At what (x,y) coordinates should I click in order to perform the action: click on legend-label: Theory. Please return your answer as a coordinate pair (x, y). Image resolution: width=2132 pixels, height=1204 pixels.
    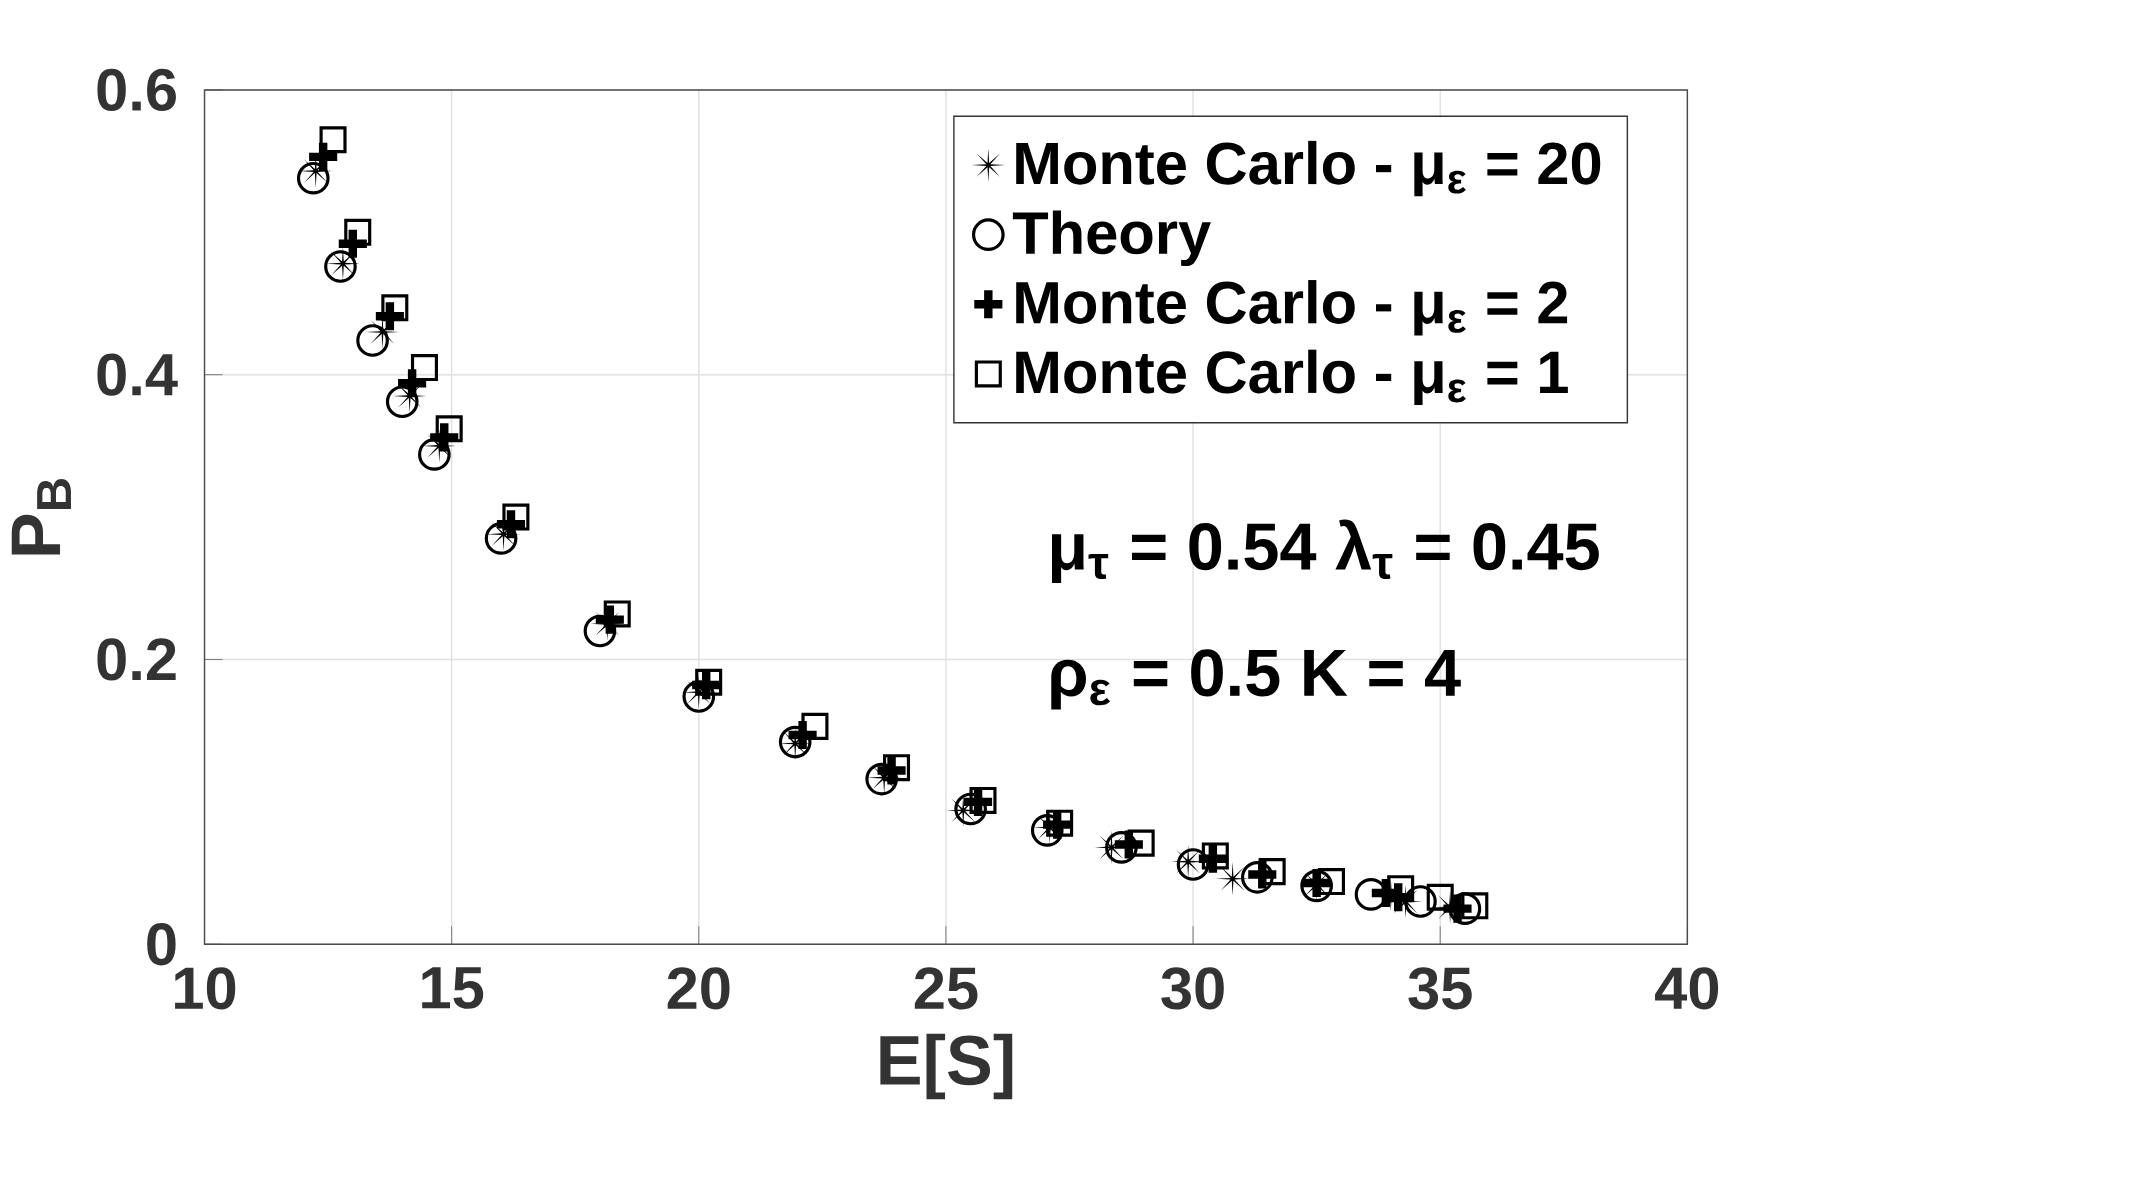
    Looking at the image, I should click on (1111, 238).